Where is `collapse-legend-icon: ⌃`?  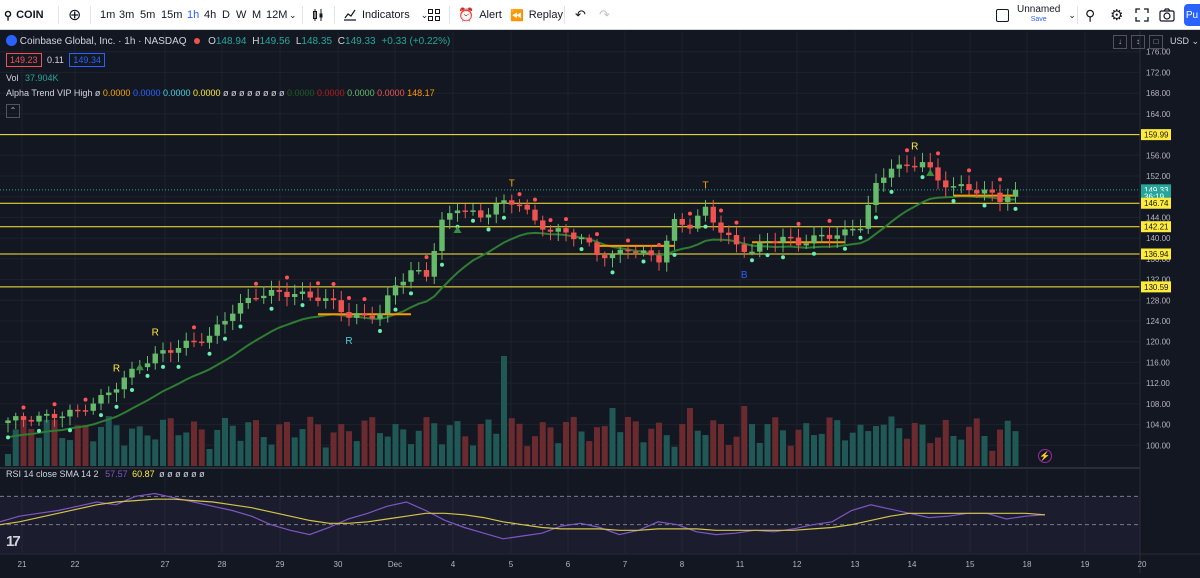 collapse-legend-icon: ⌃ is located at coordinates (13, 111).